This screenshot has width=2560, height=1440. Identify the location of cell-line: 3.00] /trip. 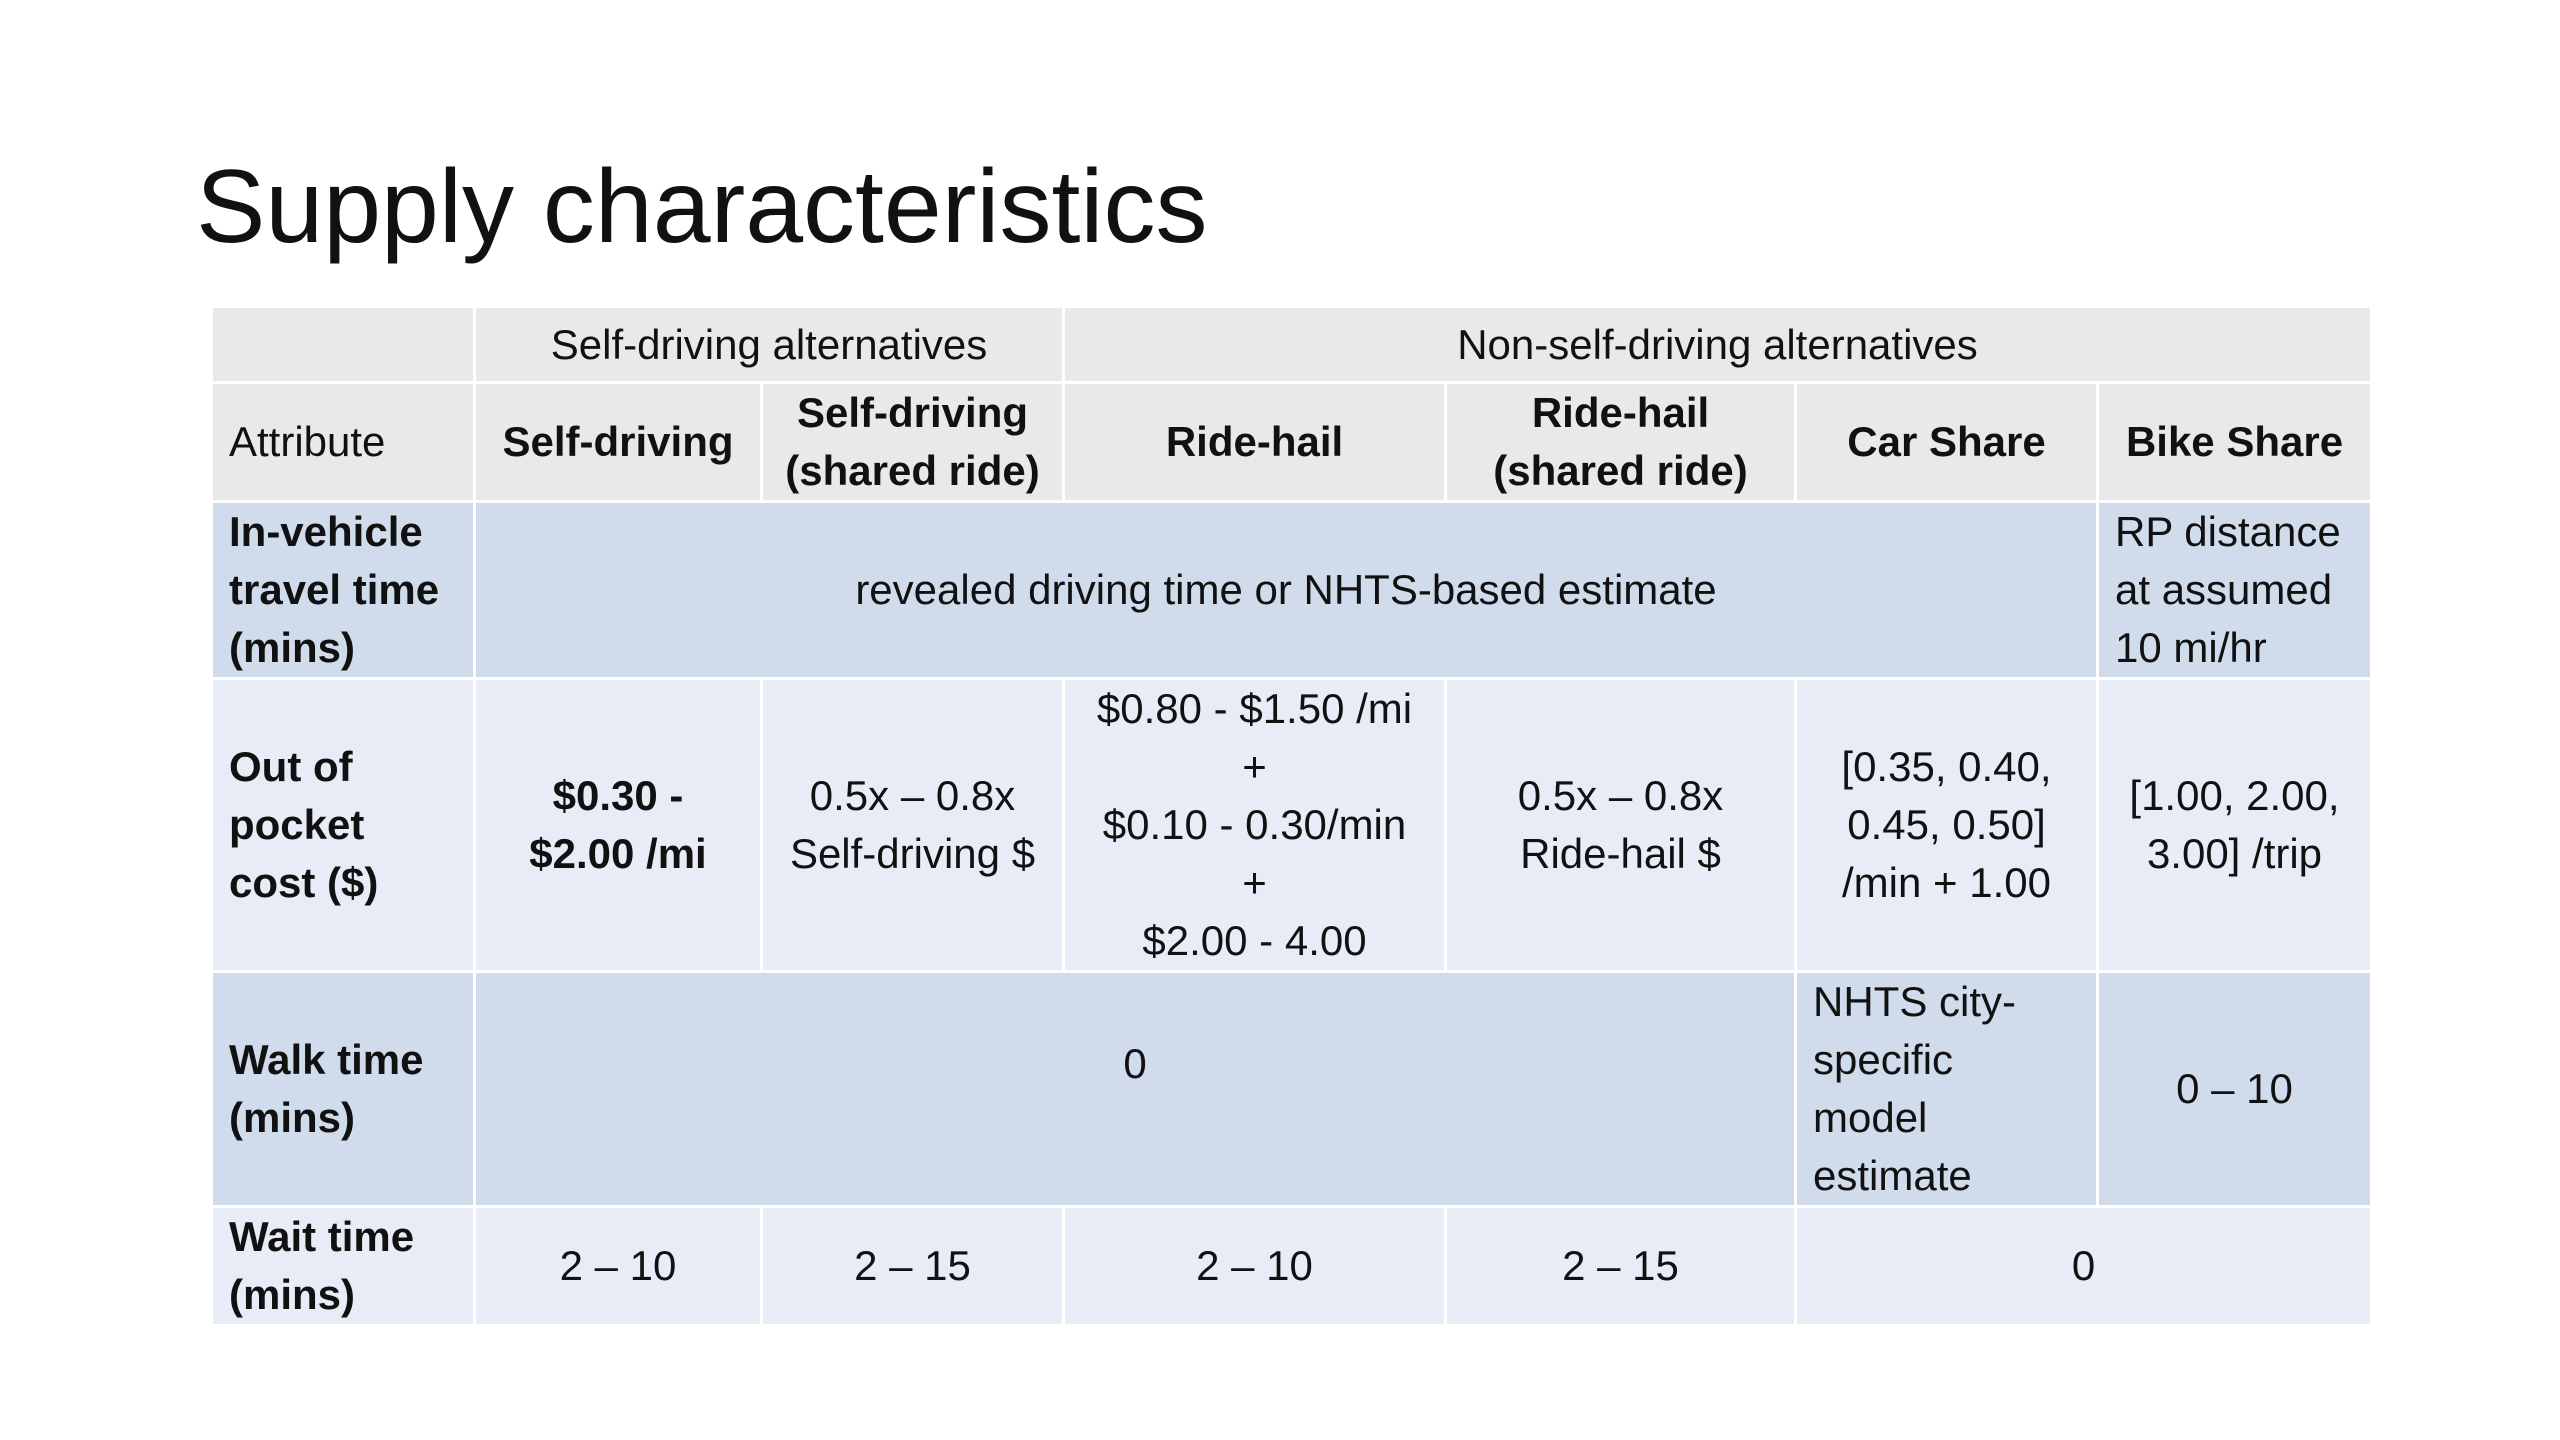
(2234, 853).